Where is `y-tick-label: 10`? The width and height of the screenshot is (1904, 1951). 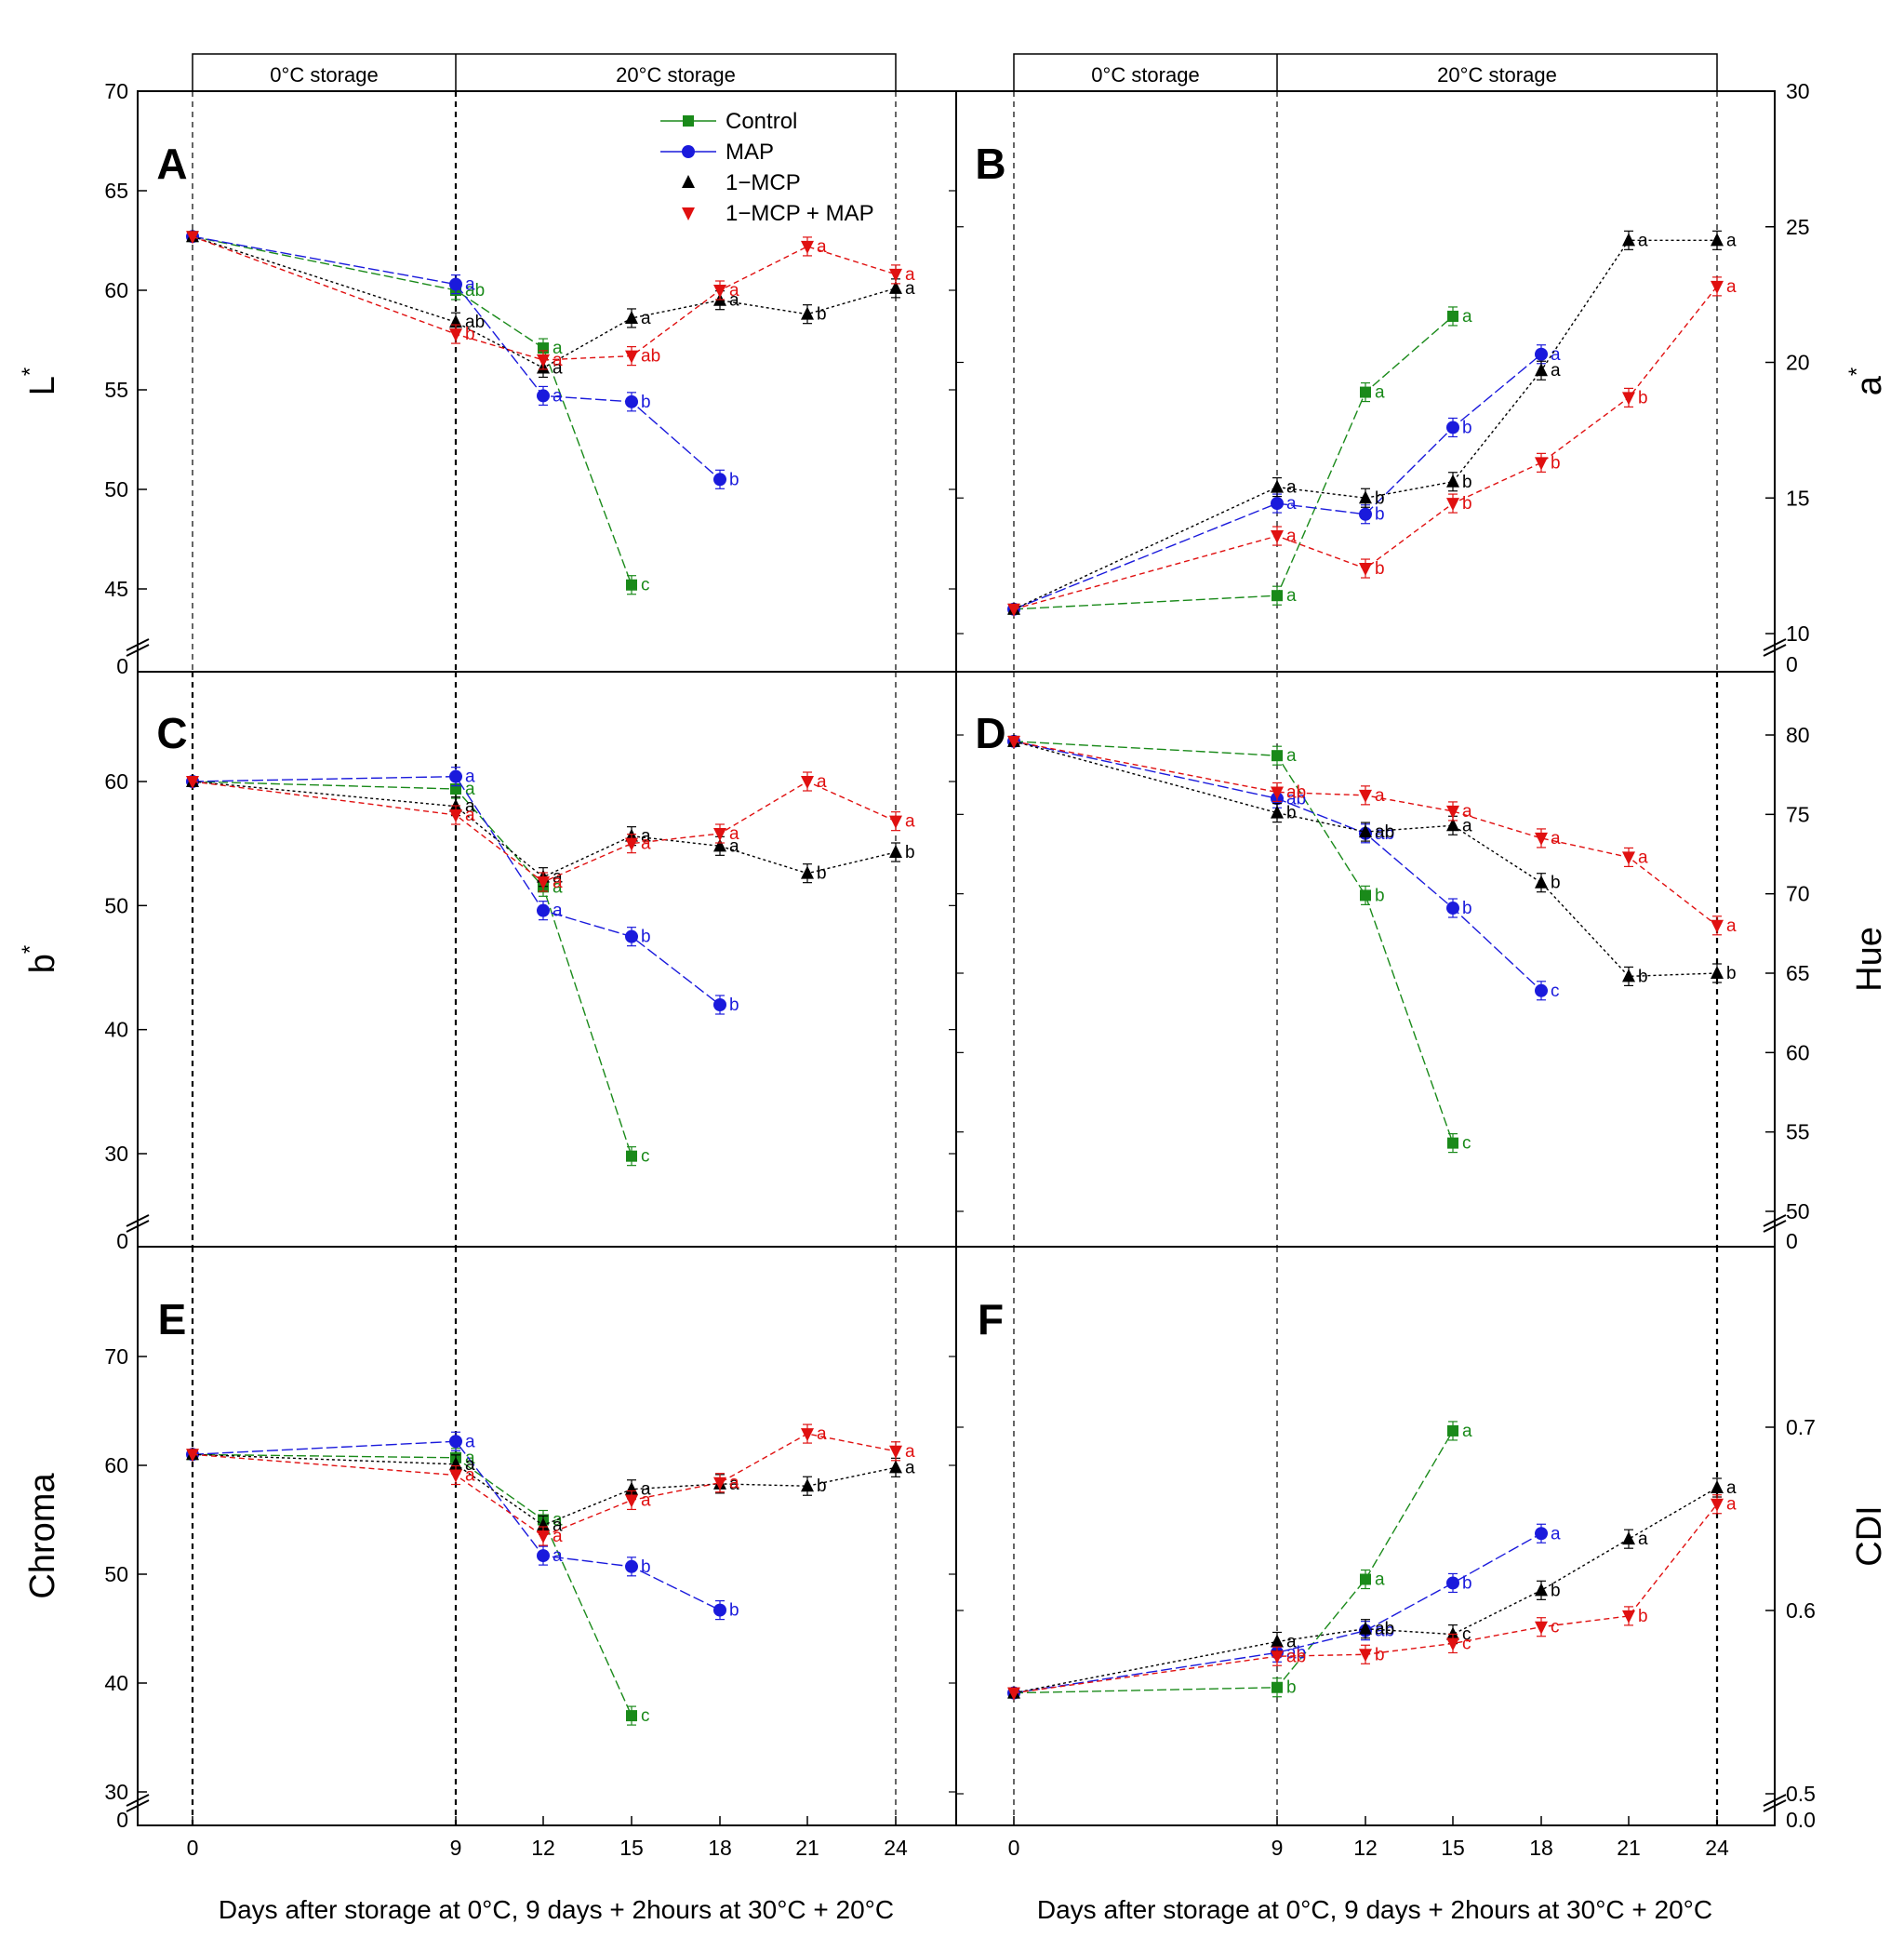 y-tick-label: 10 is located at coordinates (1798, 633).